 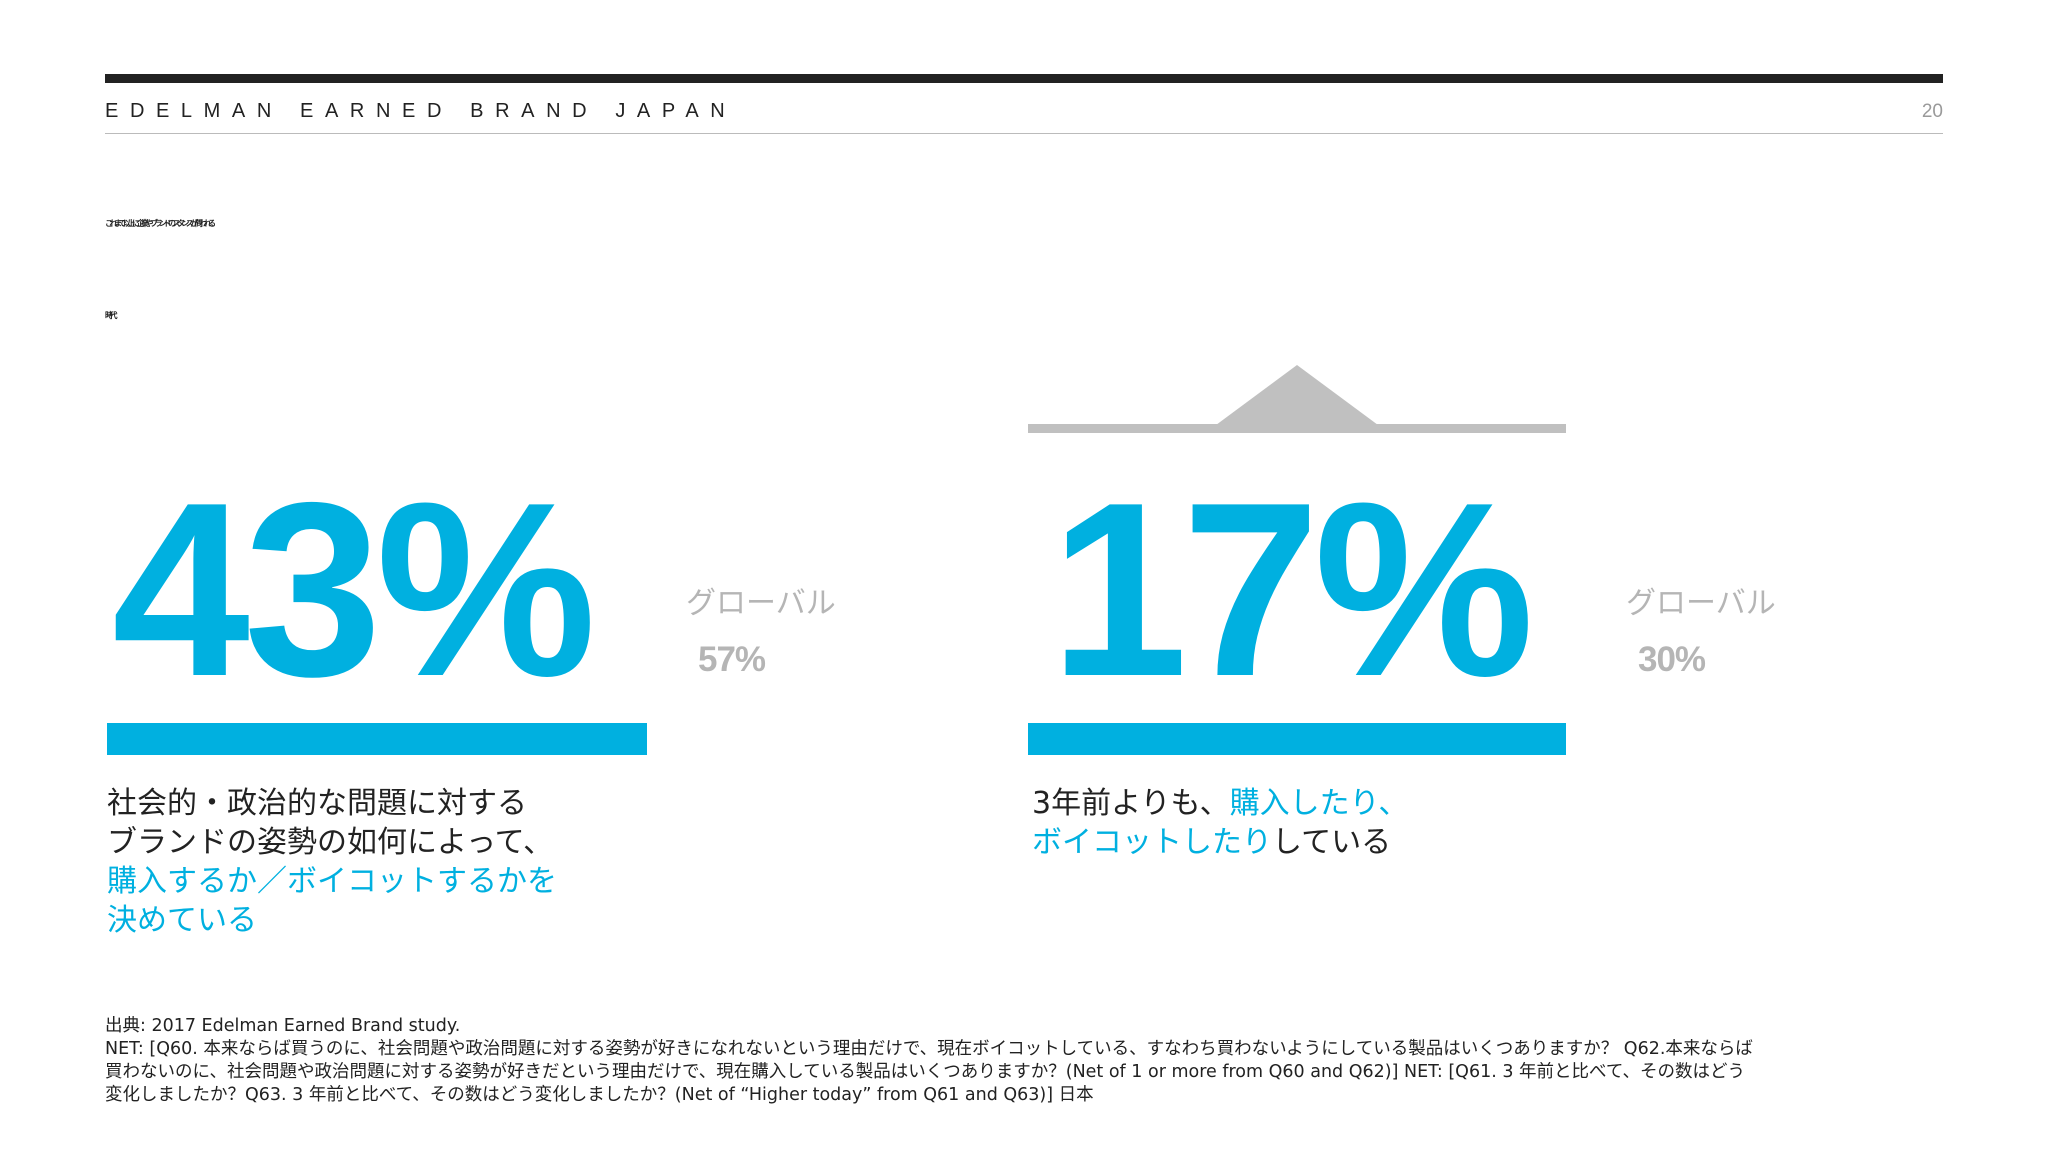 I want to click on stat-right-desc-line-1-highlight: 購入したり、, so click(x=1319, y=803).